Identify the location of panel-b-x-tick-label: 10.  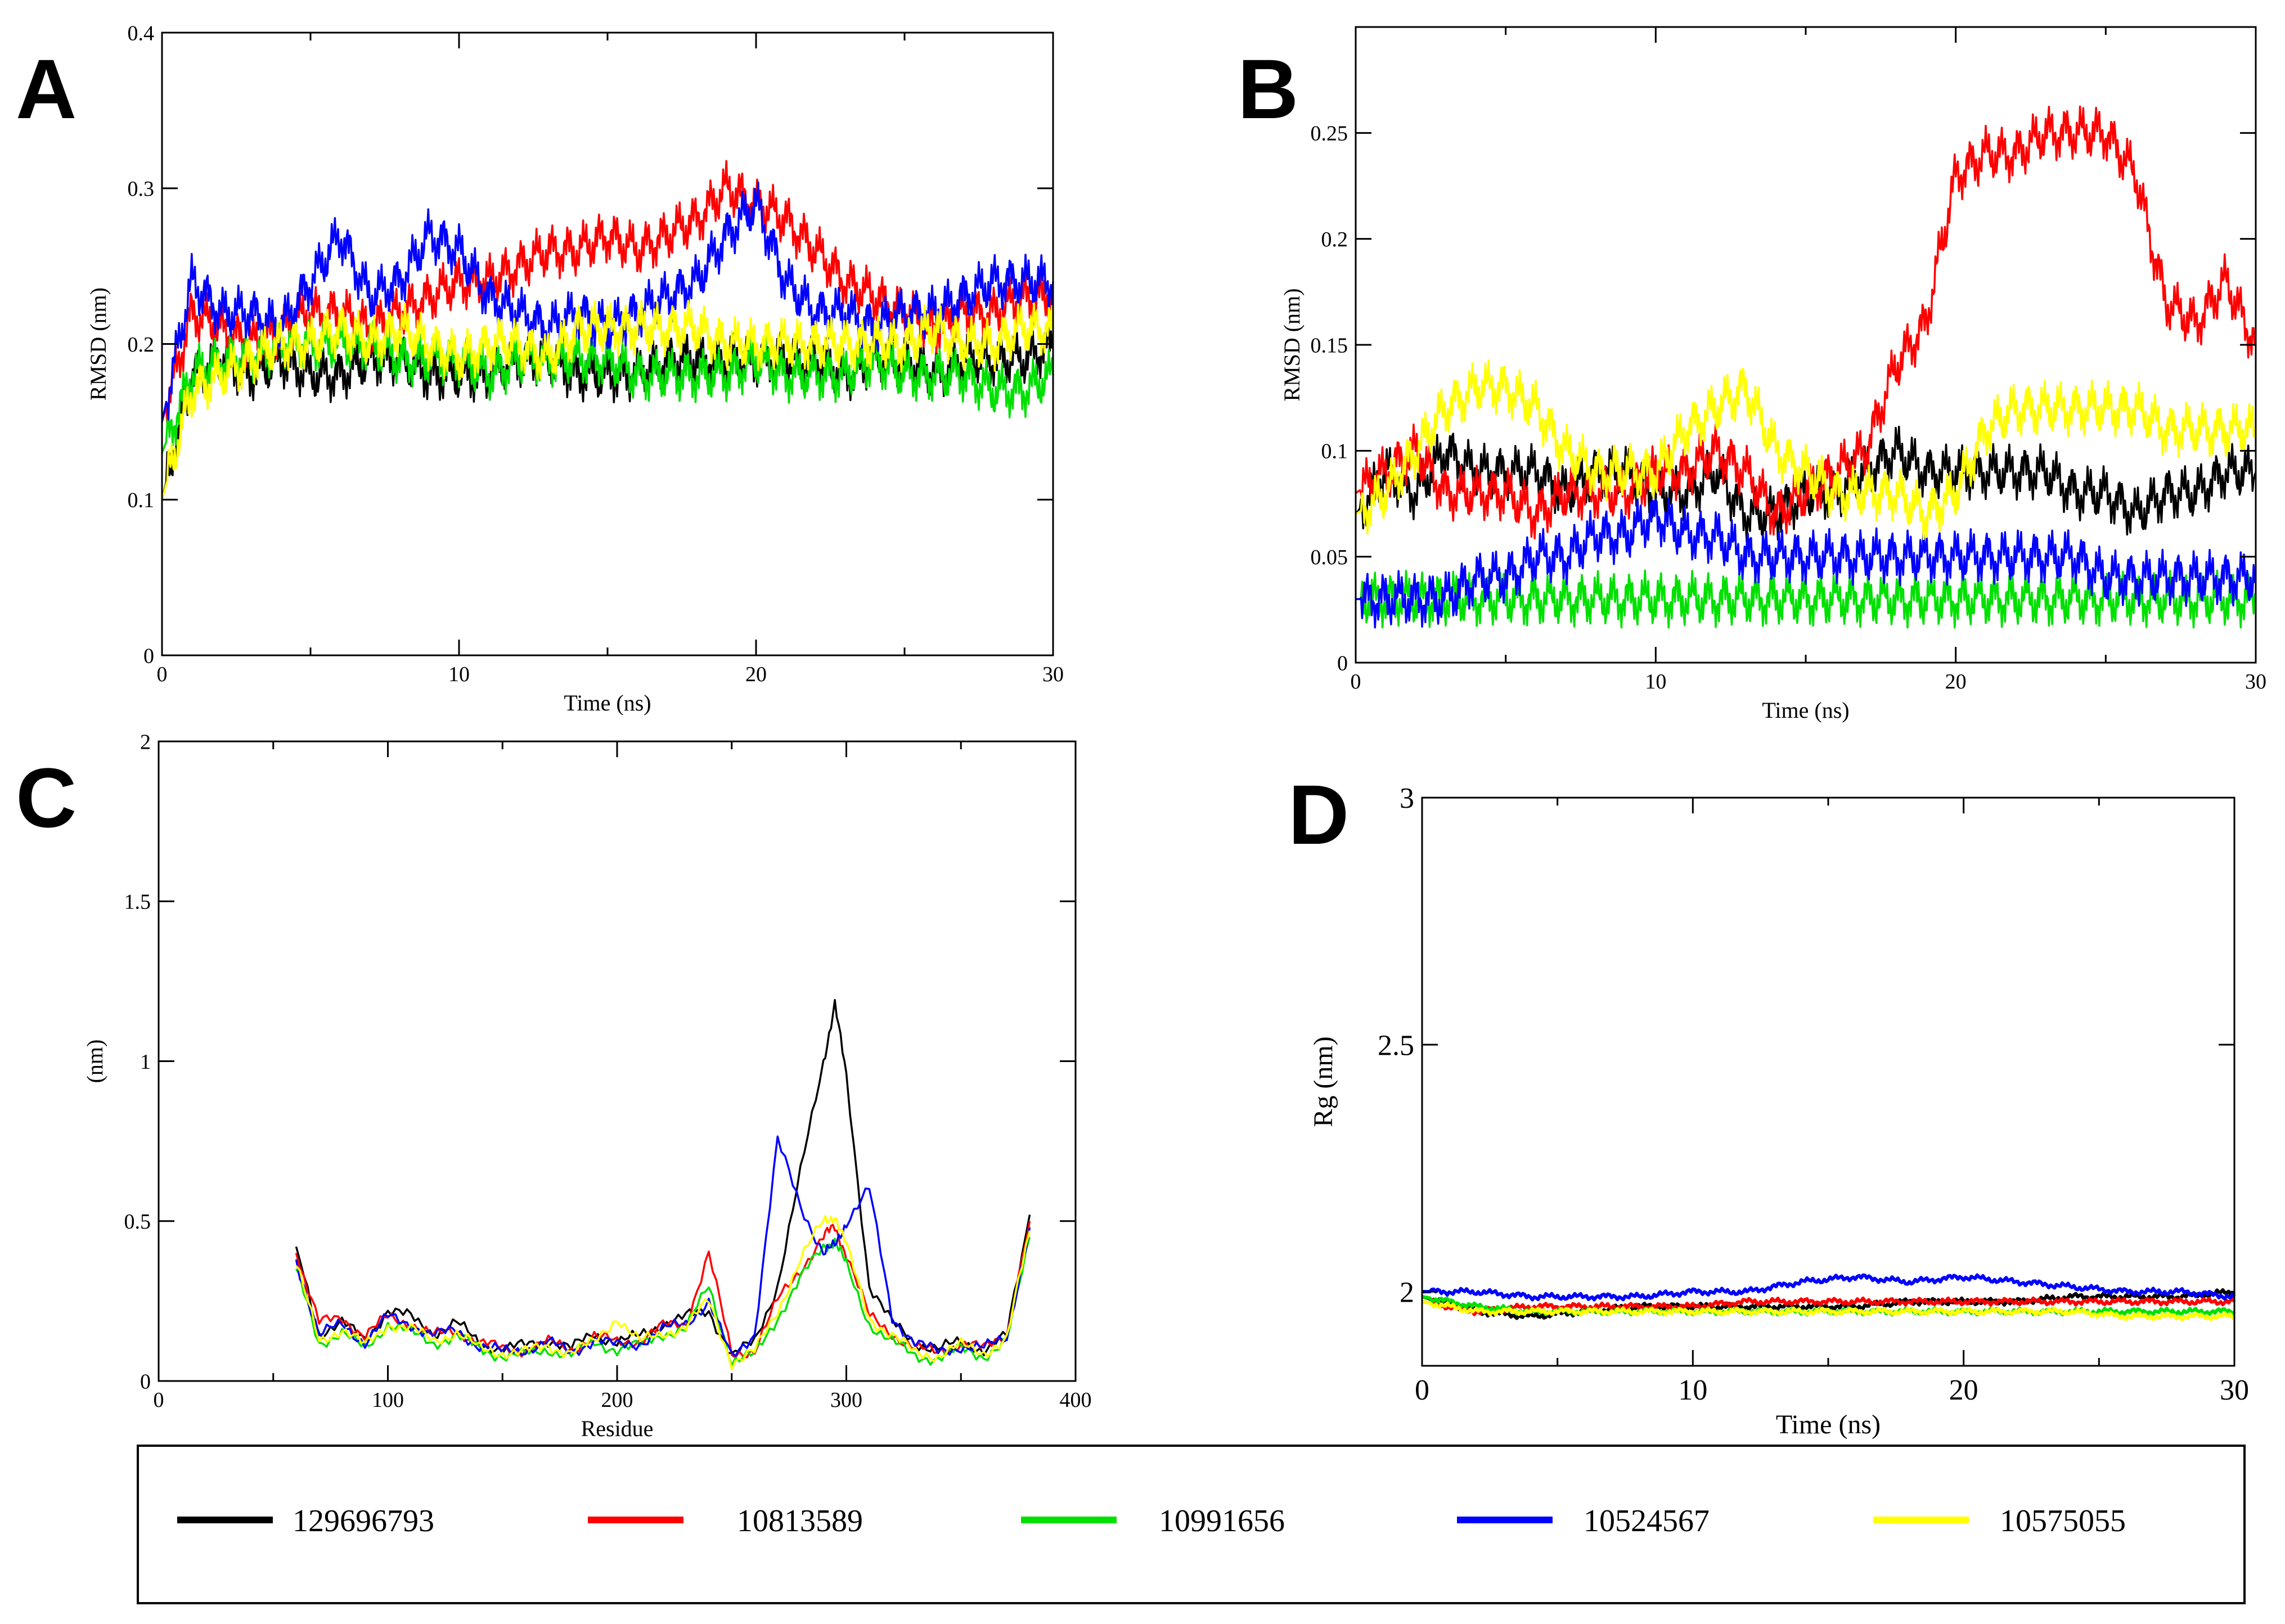
(1655, 682).